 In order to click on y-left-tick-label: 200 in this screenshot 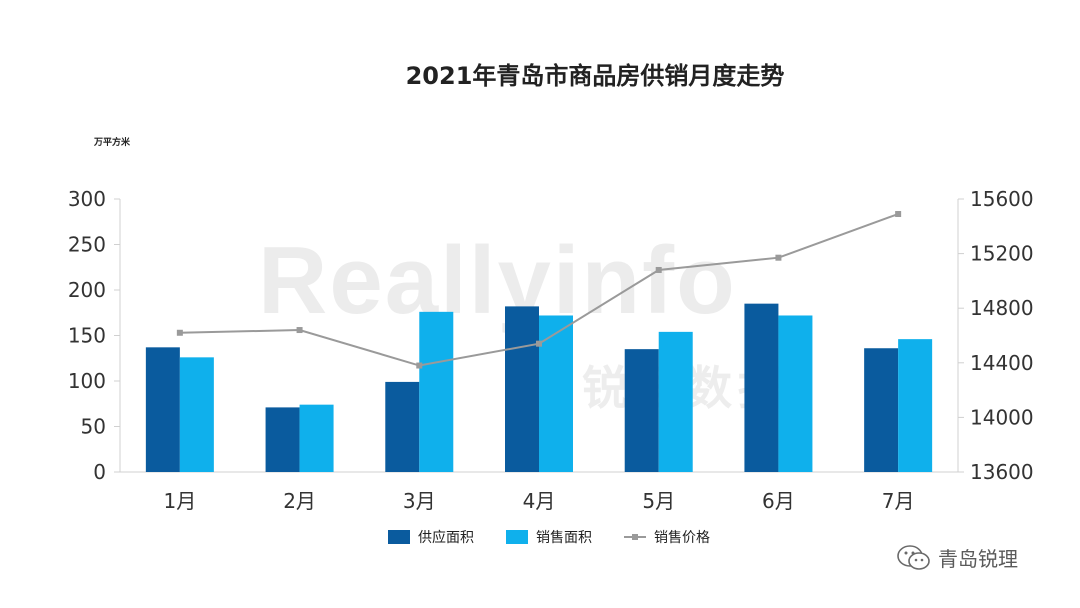, I will do `click(87, 290)`.